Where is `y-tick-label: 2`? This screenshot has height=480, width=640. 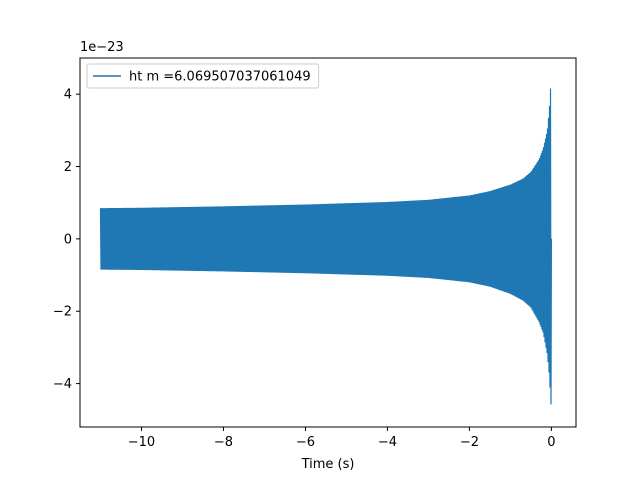 y-tick-label: 2 is located at coordinates (68, 167).